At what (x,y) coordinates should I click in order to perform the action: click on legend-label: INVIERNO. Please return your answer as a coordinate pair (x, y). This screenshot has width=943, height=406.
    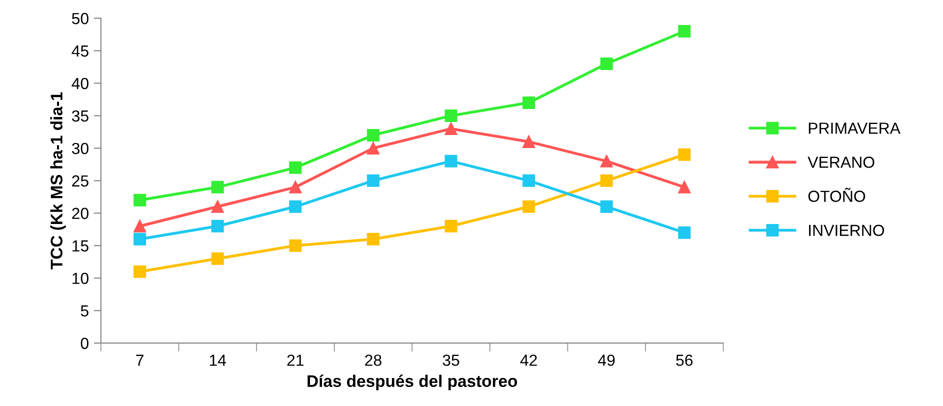
    Looking at the image, I should click on (846, 230).